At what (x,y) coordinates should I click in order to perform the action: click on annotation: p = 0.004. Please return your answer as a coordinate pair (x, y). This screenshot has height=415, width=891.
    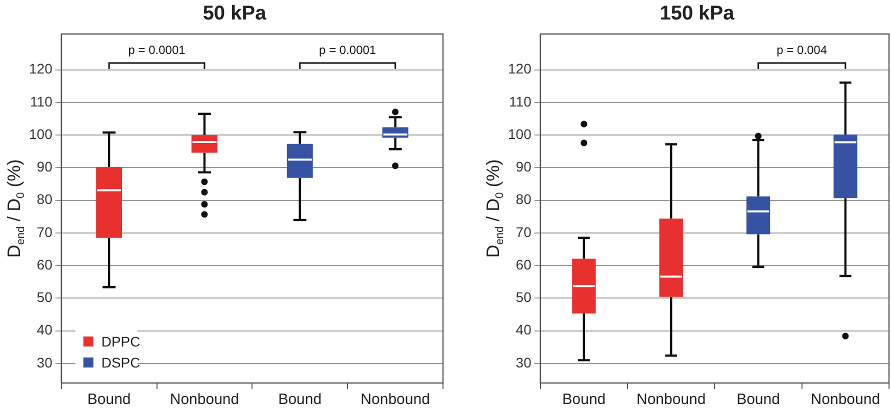
    Looking at the image, I should click on (802, 50).